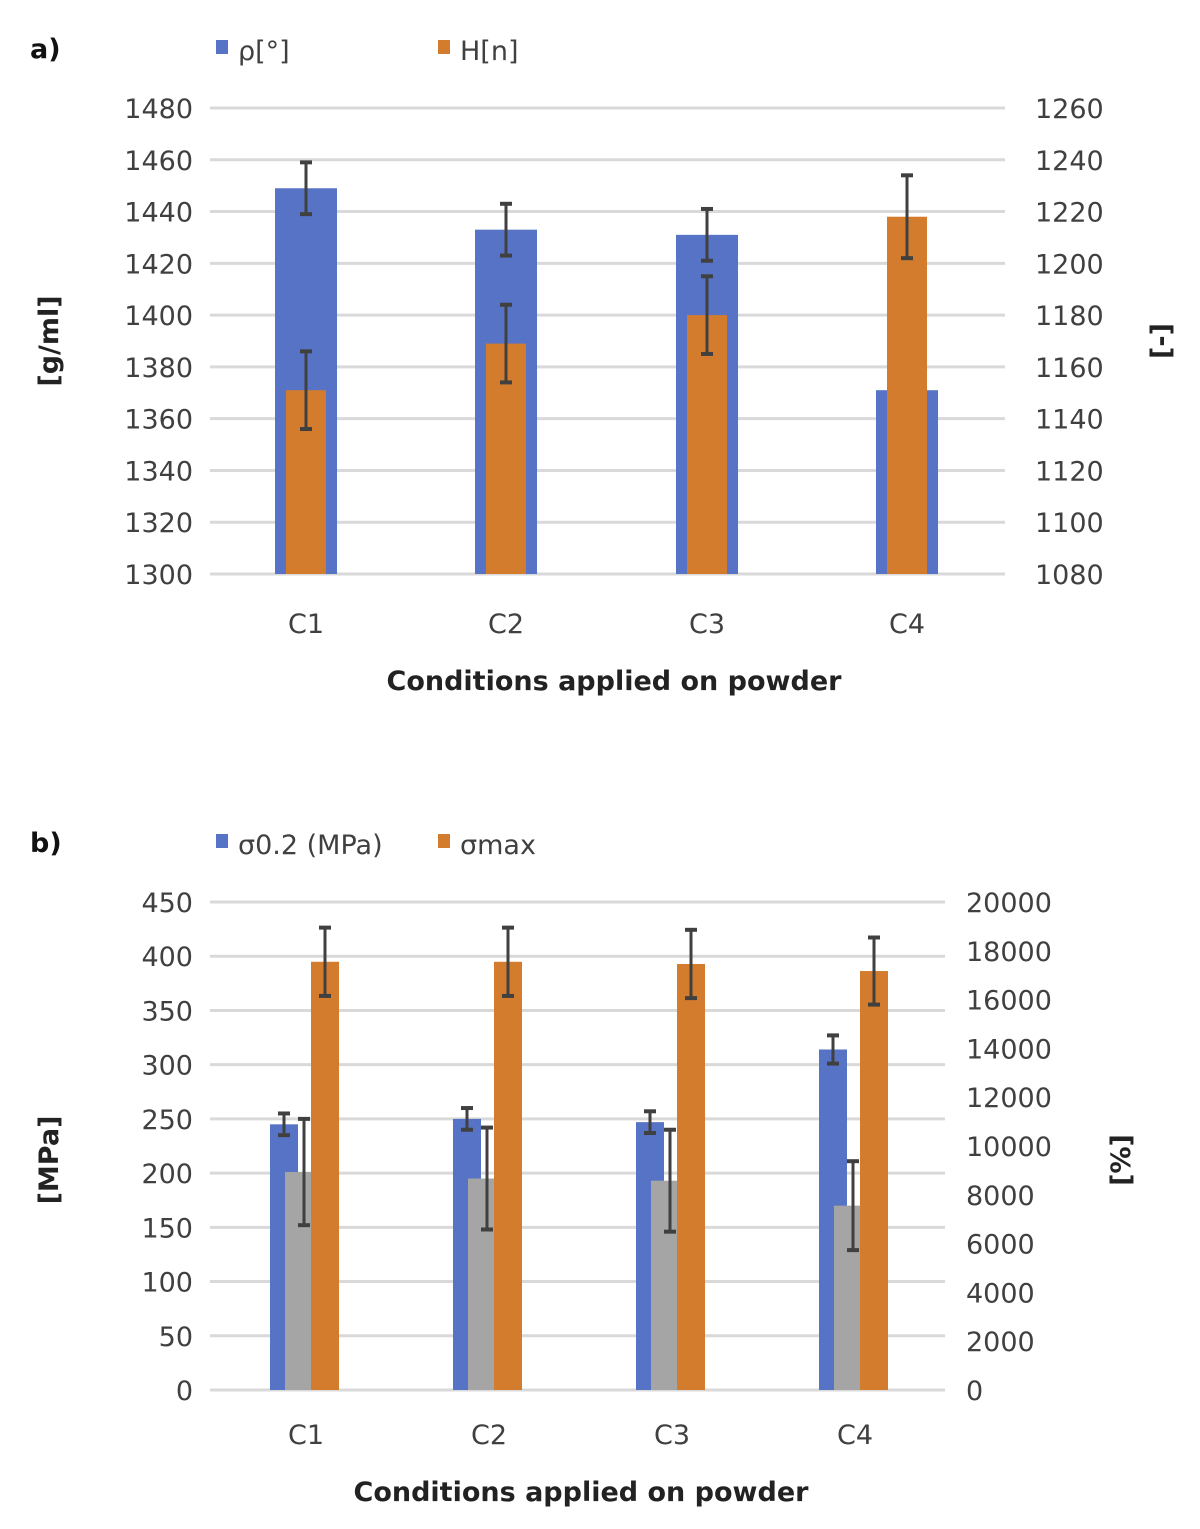 The height and width of the screenshot is (1529, 1200). Describe the element at coordinates (1000, 1245) in the screenshot. I see `y2-tick-label: 6000` at that location.